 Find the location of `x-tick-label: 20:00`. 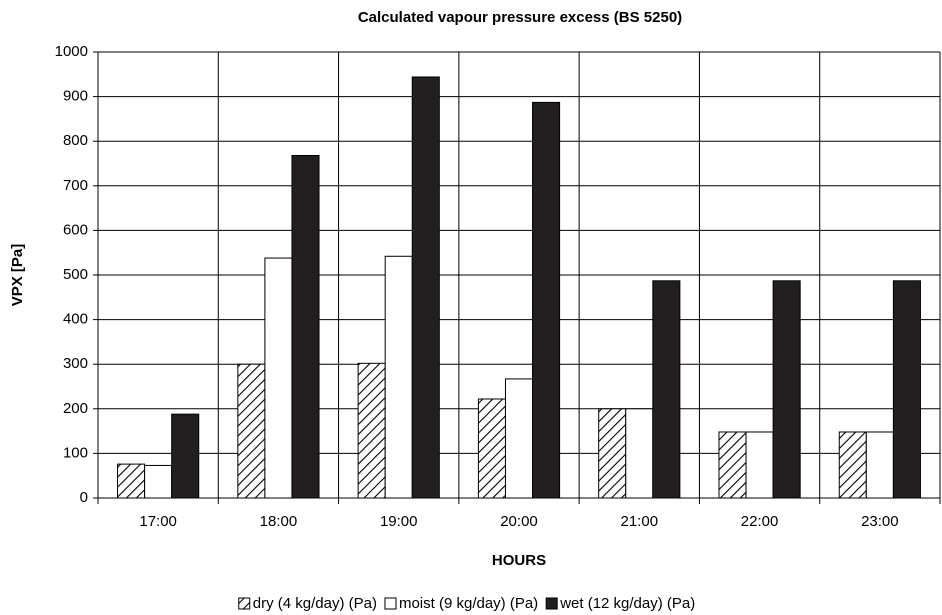

x-tick-label: 20:00 is located at coordinates (519, 521).